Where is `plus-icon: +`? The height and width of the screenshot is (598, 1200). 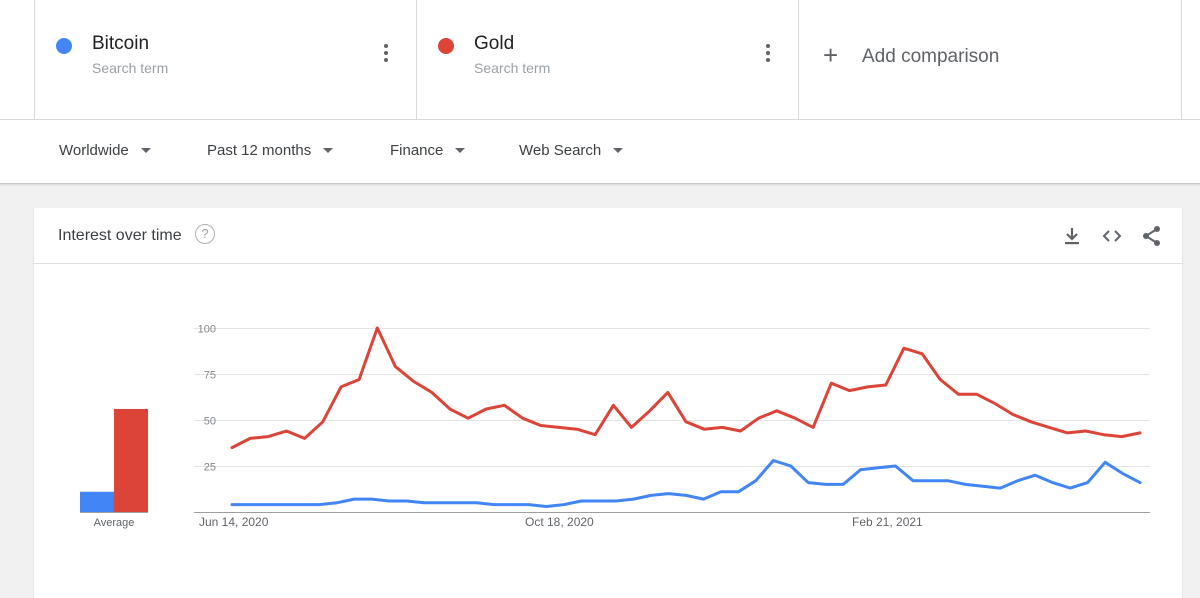 plus-icon: + is located at coordinates (831, 55).